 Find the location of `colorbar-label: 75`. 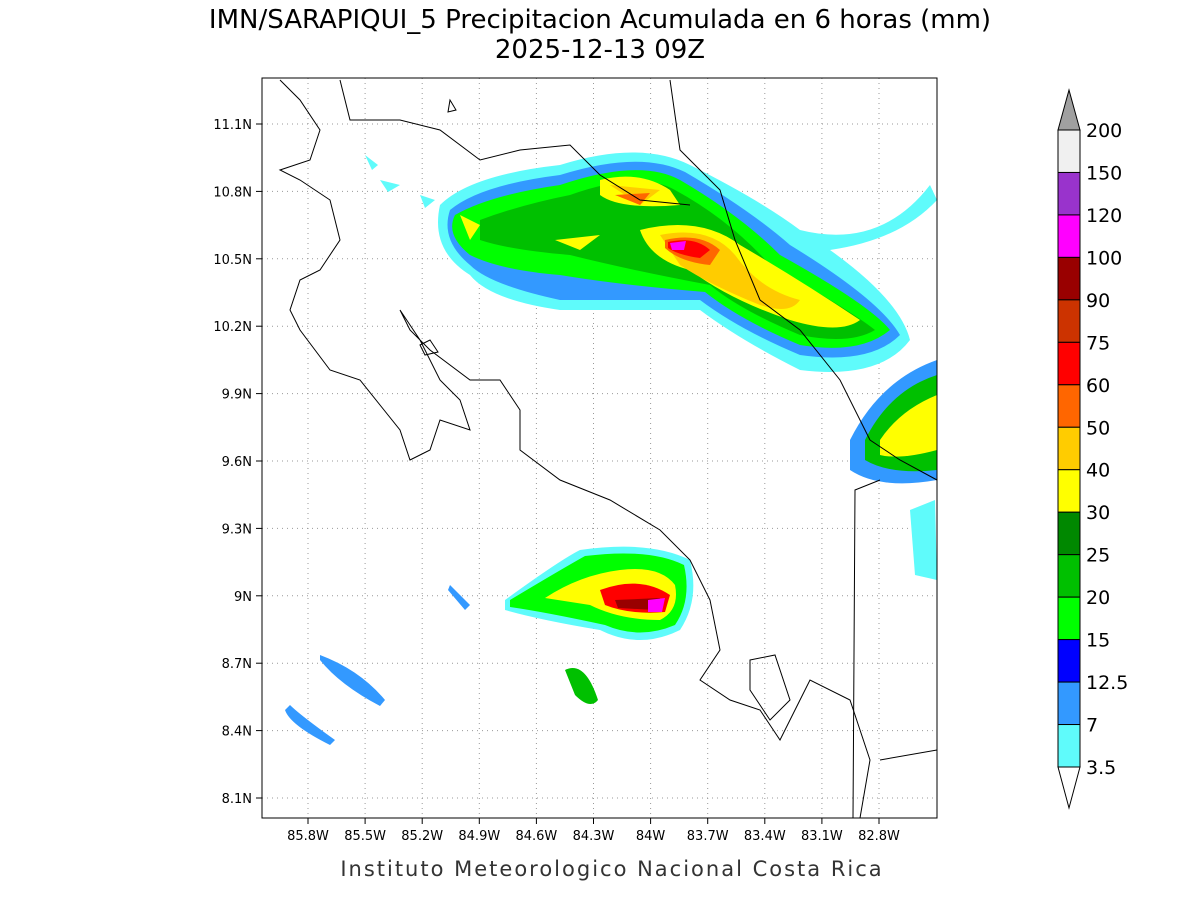

colorbar-label: 75 is located at coordinates (1098, 343).